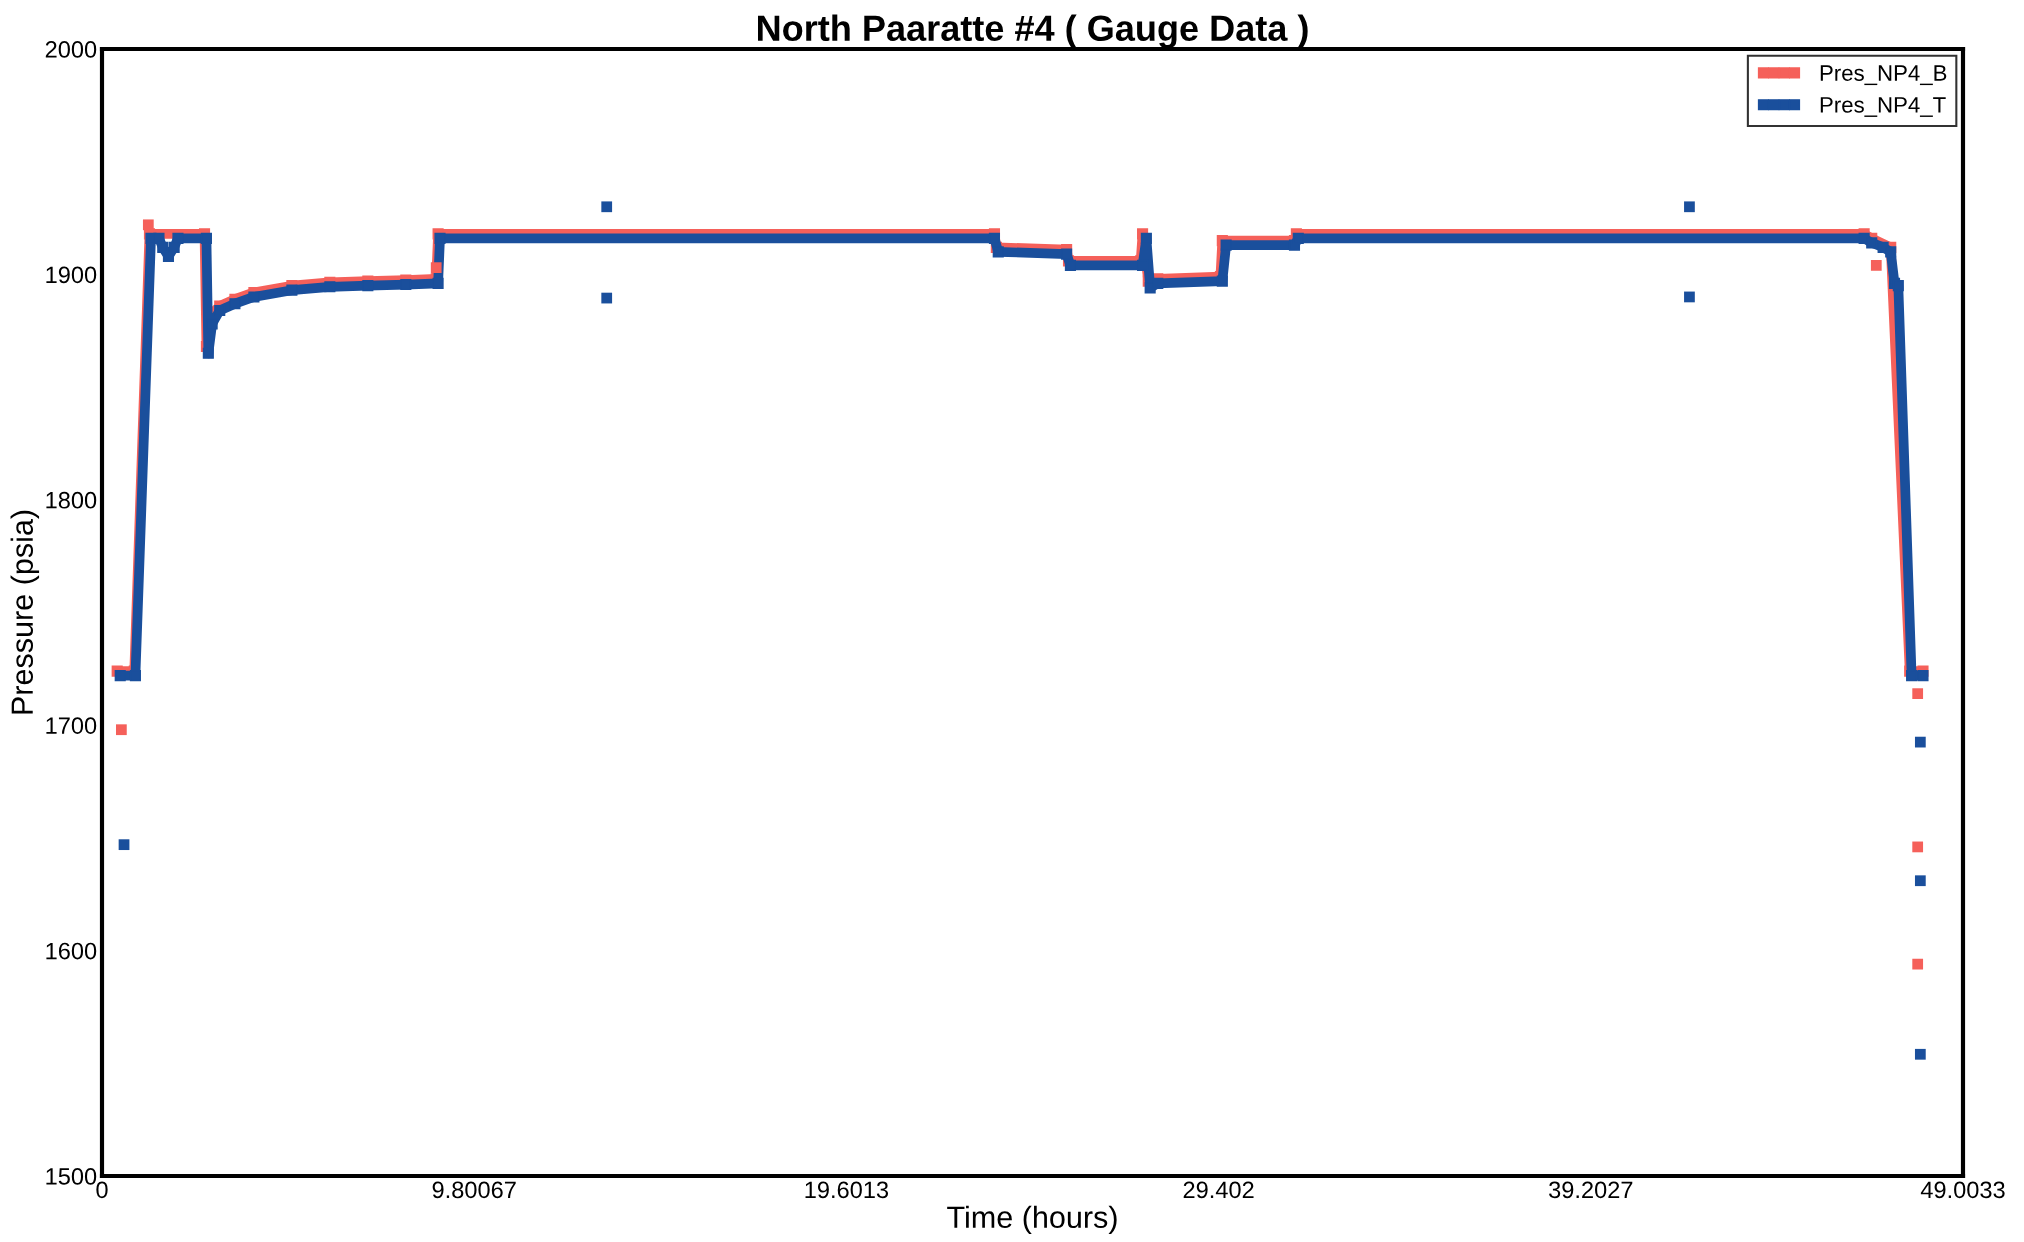 The width and height of the screenshot is (2024, 1242). What do you see at coordinates (1883, 107) in the screenshot?
I see `legend-label: Pres_NP4_T` at bounding box center [1883, 107].